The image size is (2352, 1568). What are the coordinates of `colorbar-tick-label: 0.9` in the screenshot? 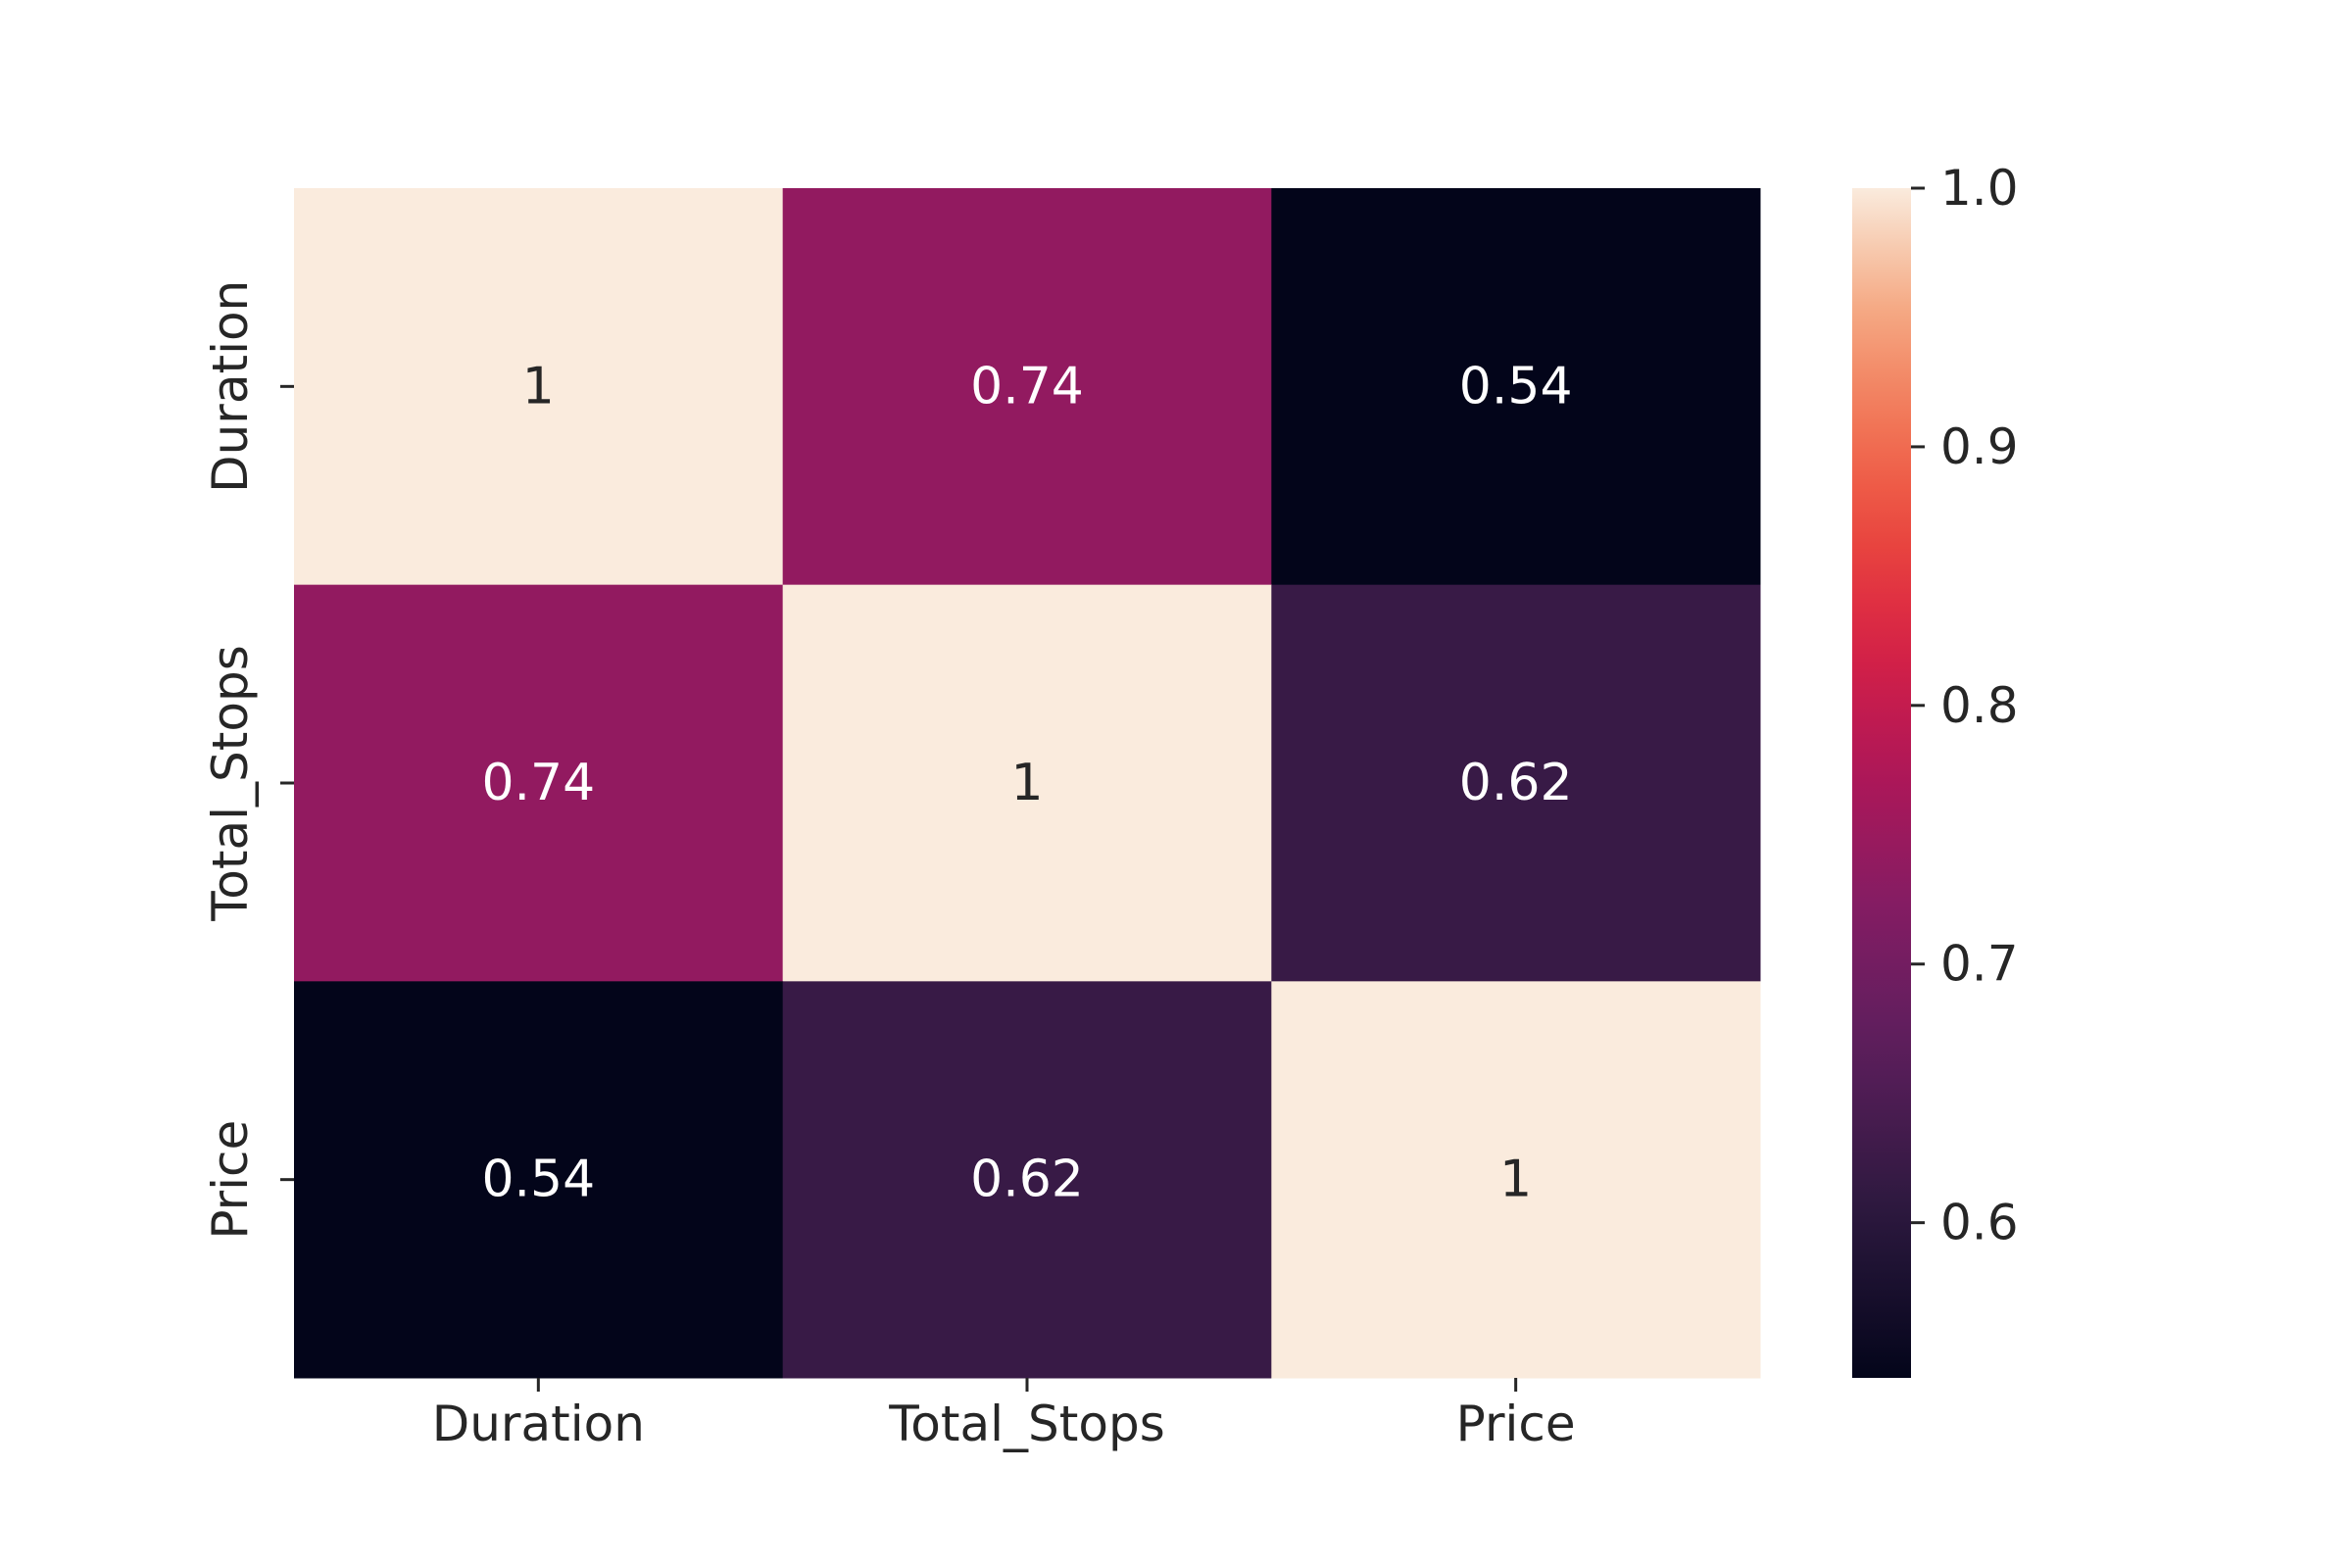 It's located at (1979, 446).